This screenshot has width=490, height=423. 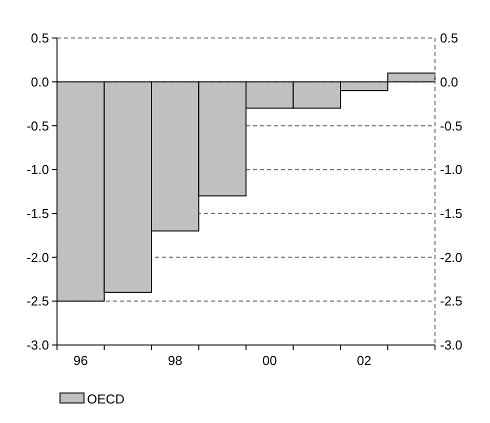 What do you see at coordinates (39, 82) in the screenshot?
I see `y-tick-label: 0.0` at bounding box center [39, 82].